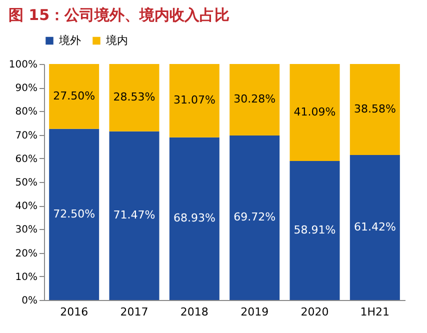 Image resolution: width=427 pixels, height=333 pixels. I want to click on data-label: 72.50%, so click(74, 213).